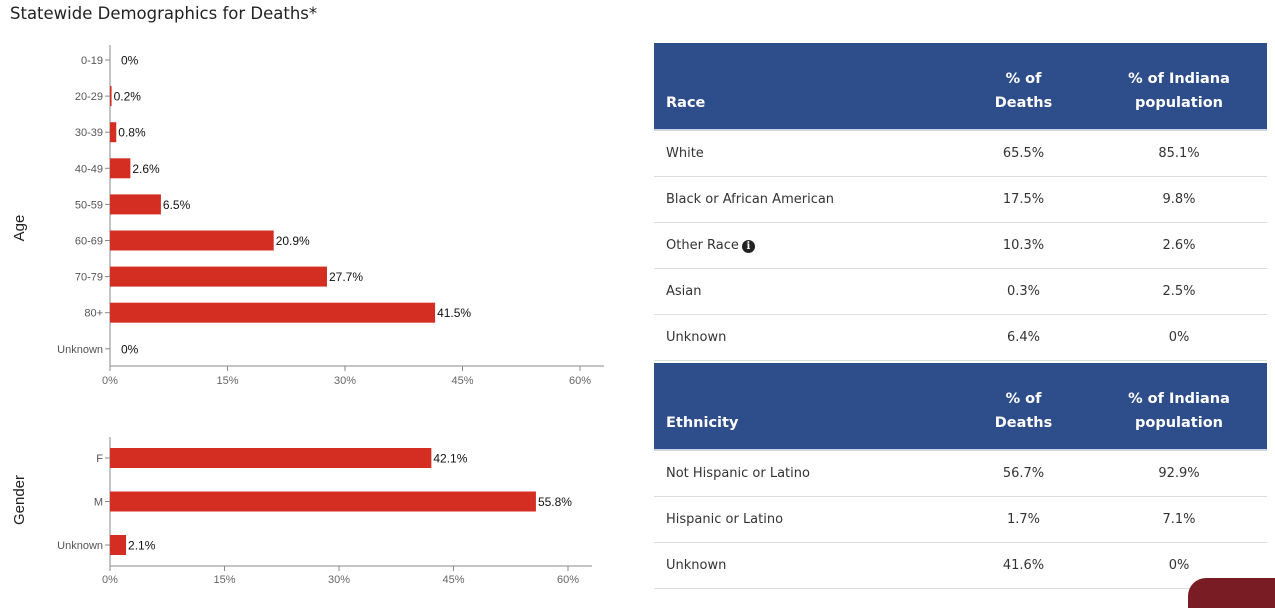 This screenshot has height=608, width=1275. I want to click on bar-value-label: 6.5%, so click(177, 205).